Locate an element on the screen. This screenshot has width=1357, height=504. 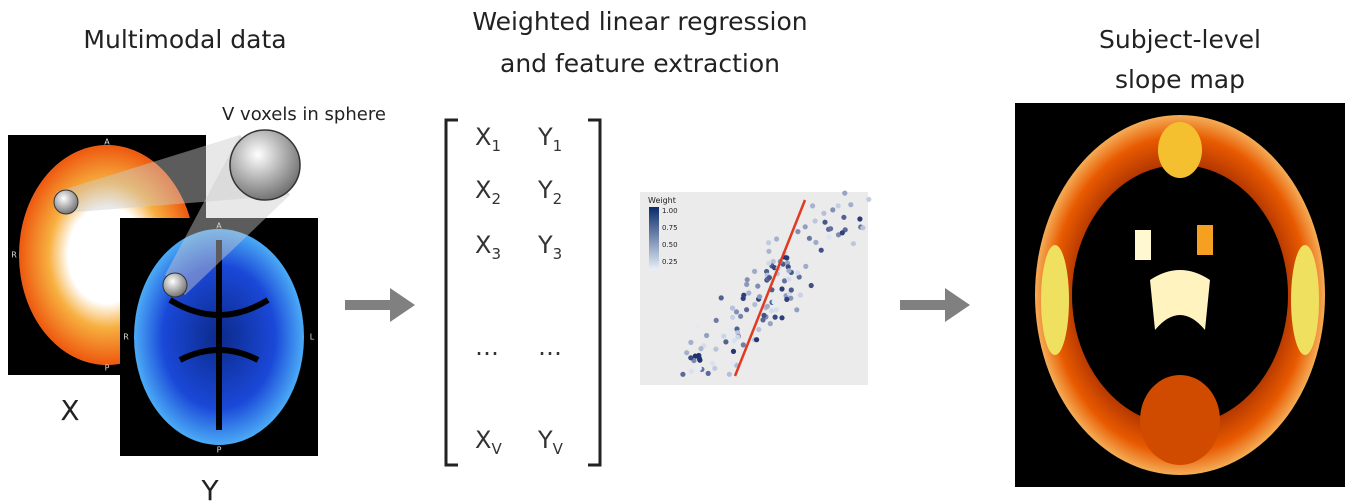
legend-tick-label: 1.00 is located at coordinates (670, 211).